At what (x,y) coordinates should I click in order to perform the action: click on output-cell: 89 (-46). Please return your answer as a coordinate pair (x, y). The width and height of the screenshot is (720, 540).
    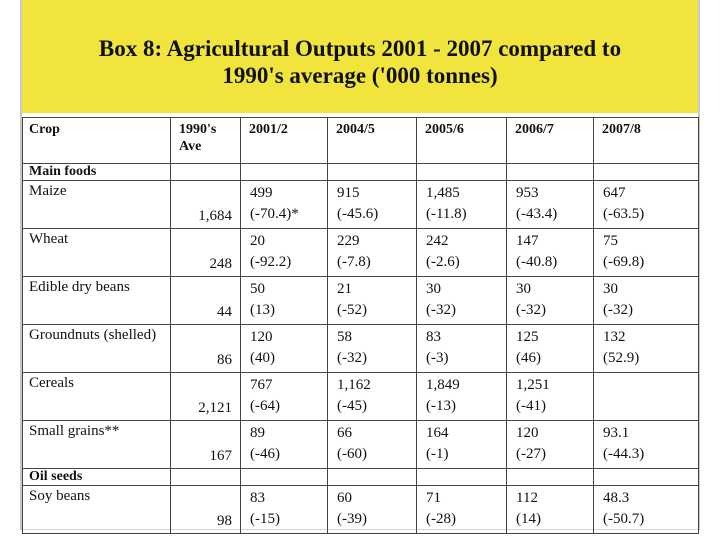
    Looking at the image, I should click on (284, 444).